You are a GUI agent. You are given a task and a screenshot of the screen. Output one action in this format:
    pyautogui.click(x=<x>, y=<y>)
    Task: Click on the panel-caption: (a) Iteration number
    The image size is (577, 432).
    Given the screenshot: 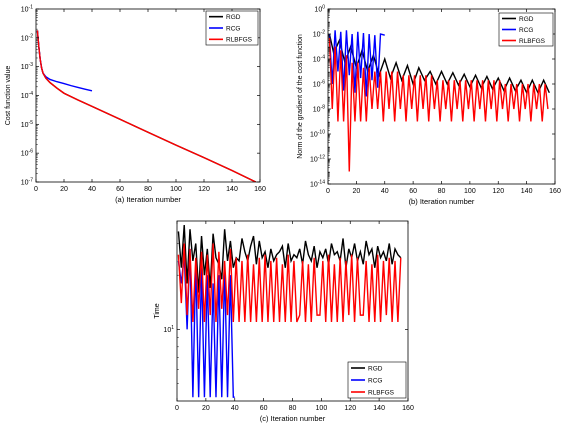 What is the action you would take?
    pyautogui.click(x=148, y=199)
    